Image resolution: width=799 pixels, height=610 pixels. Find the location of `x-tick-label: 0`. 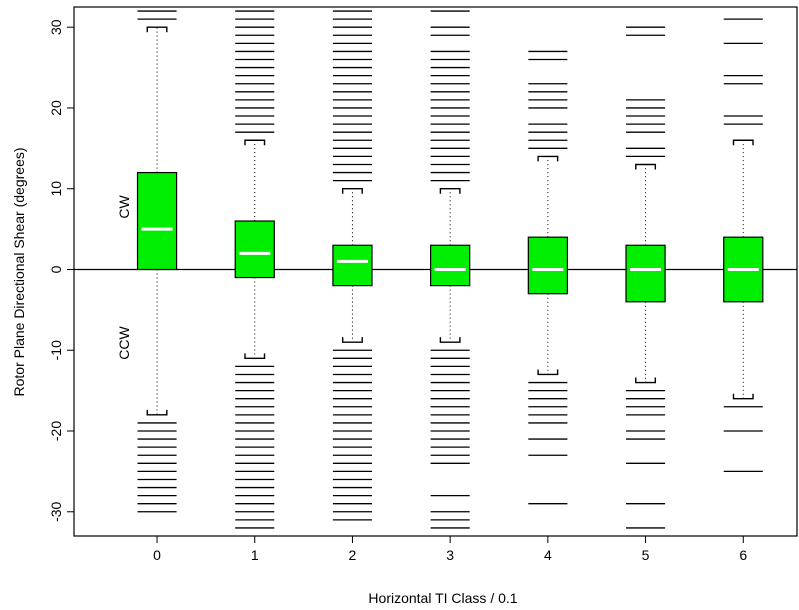

x-tick-label: 0 is located at coordinates (157, 555).